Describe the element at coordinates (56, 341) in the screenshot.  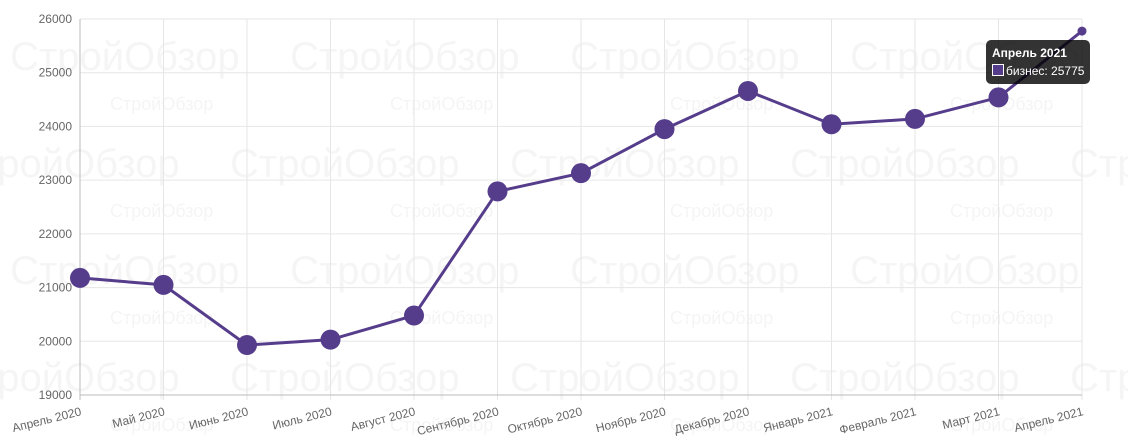
I see `y-tick-label: 20000` at that location.